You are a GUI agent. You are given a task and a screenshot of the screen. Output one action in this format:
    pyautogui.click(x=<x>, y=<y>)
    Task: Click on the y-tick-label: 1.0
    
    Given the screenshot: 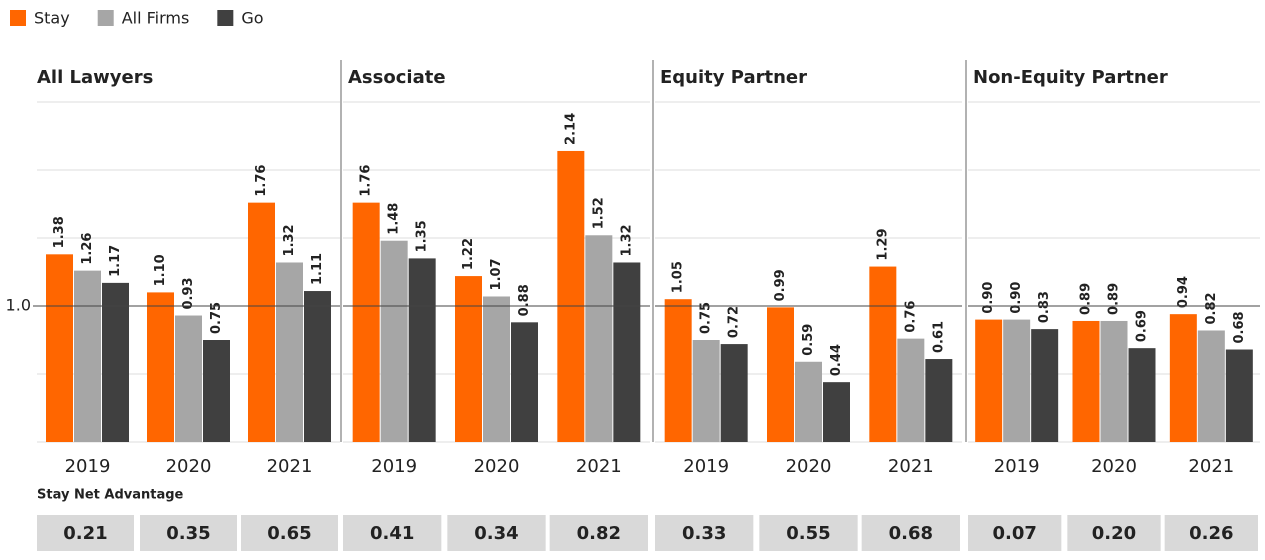 What is the action you would take?
    pyautogui.click(x=18, y=305)
    